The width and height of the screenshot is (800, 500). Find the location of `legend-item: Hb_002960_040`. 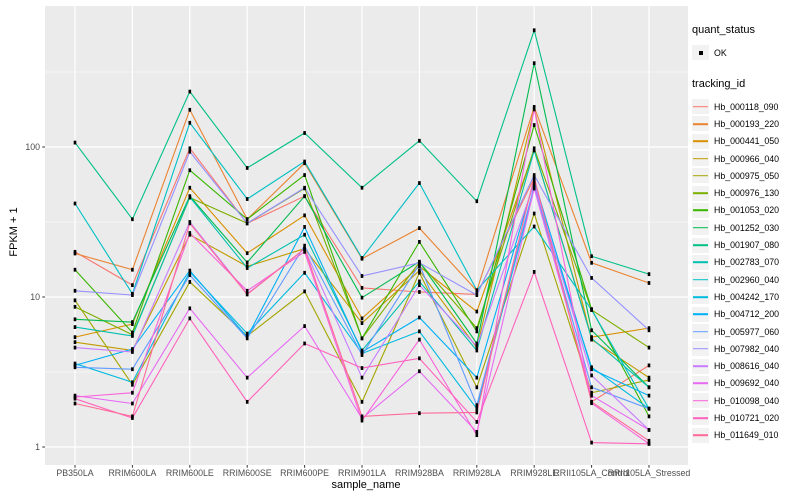

legend-item: Hb_002960_040 is located at coordinates (746, 279).